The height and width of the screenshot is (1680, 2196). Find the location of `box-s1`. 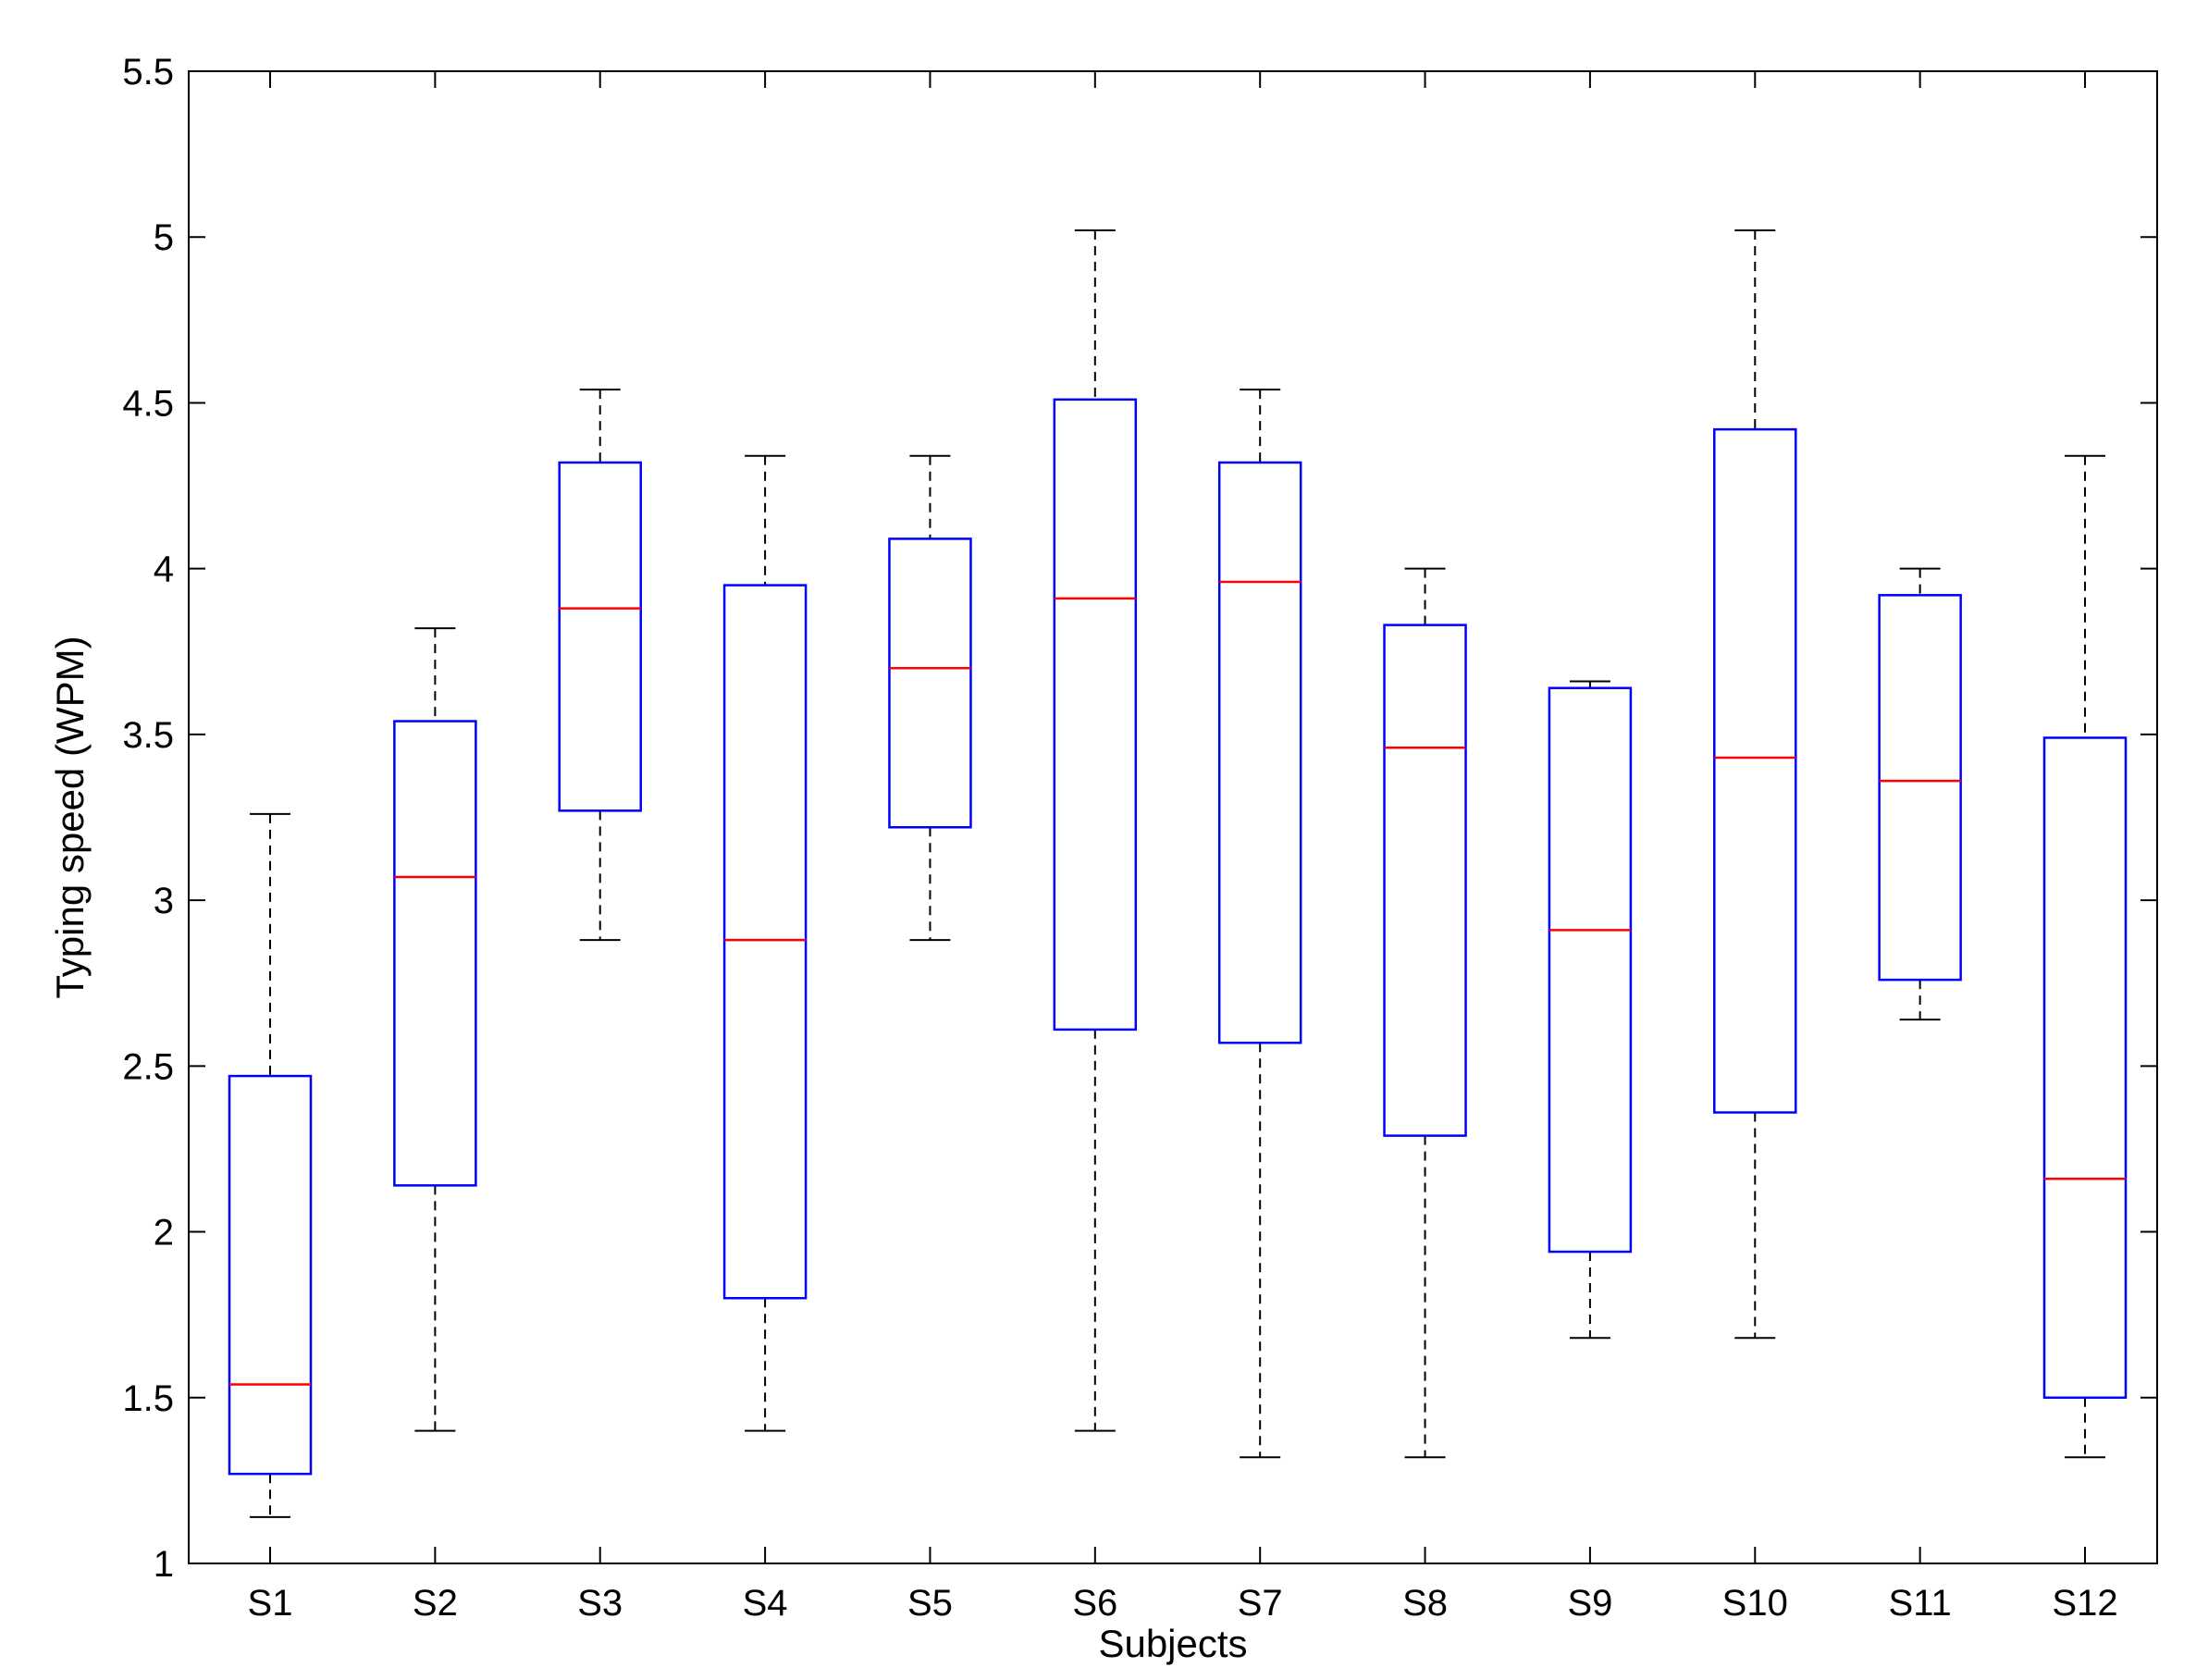

box-s1 is located at coordinates (270, 1165).